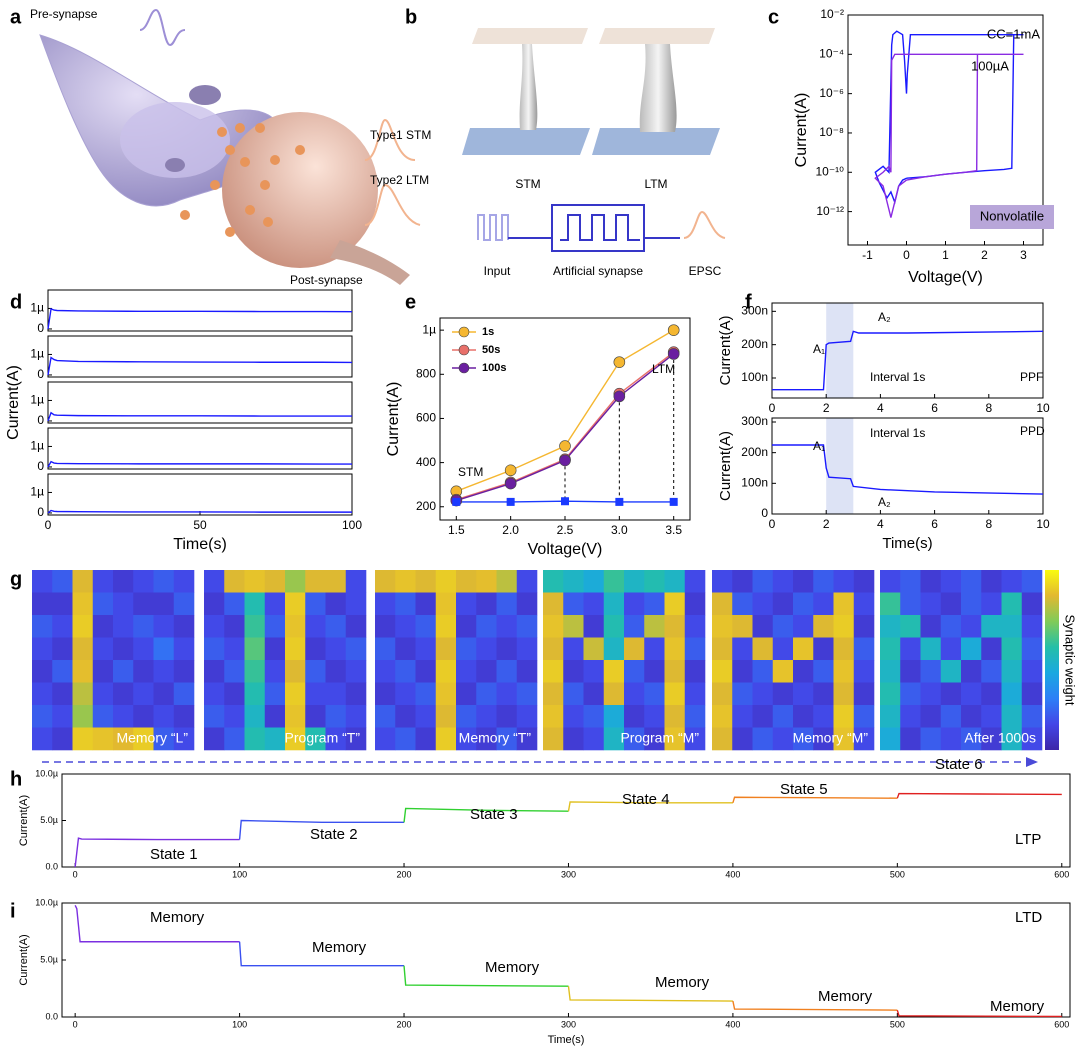  What do you see at coordinates (399, 180) in the screenshot?
I see `label: Type2 LTM` at bounding box center [399, 180].